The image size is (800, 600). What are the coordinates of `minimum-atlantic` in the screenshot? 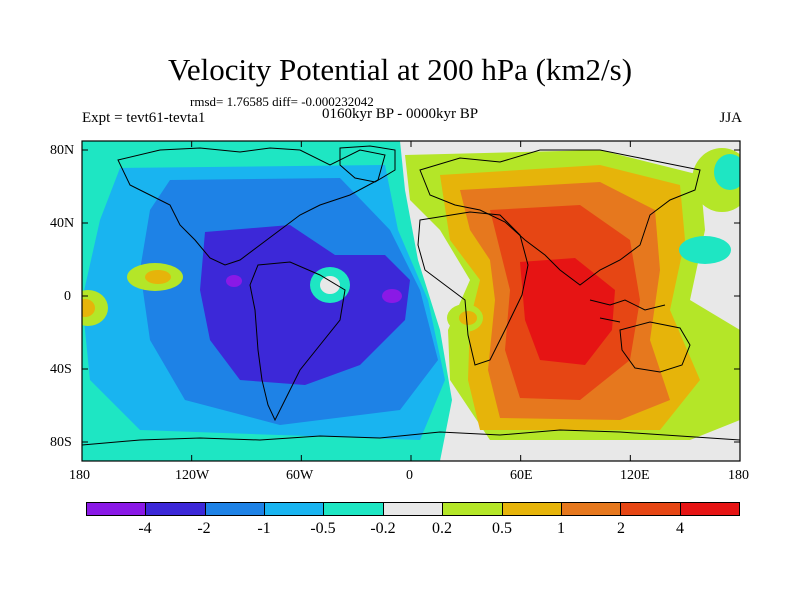 It's located at (392, 296).